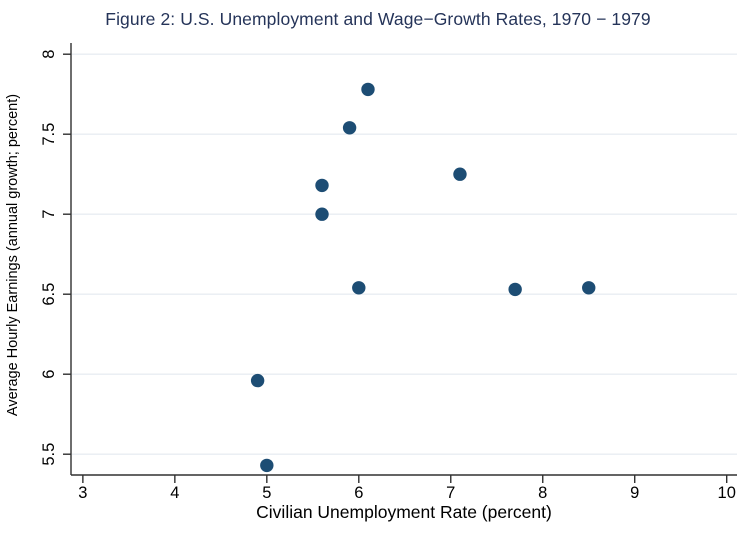  Describe the element at coordinates (82, 493) in the screenshot. I see `x-tick-label-3: 3` at that location.